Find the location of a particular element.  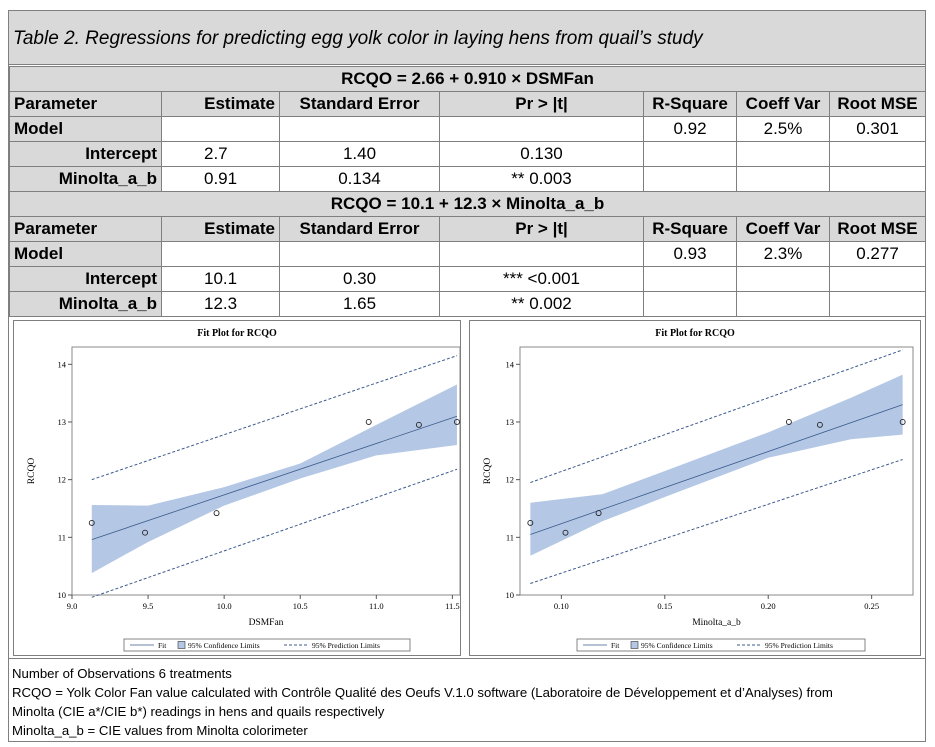

x-tick-label: 9.5 is located at coordinates (148, 606).